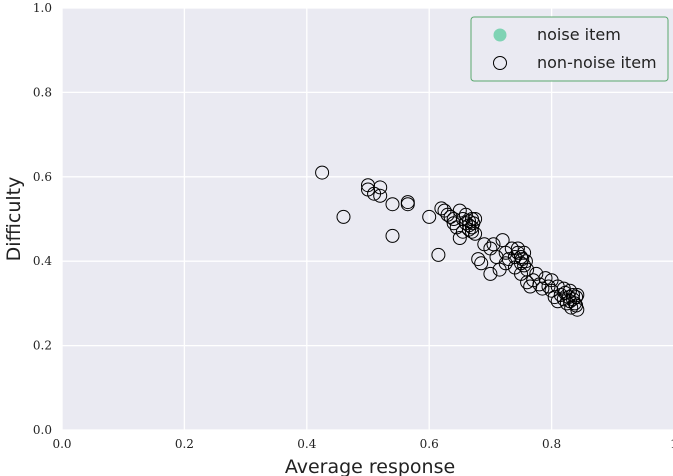 This screenshot has width=673, height=476. What do you see at coordinates (500, 63) in the screenshot?
I see `legend-non-noise-marker` at bounding box center [500, 63].